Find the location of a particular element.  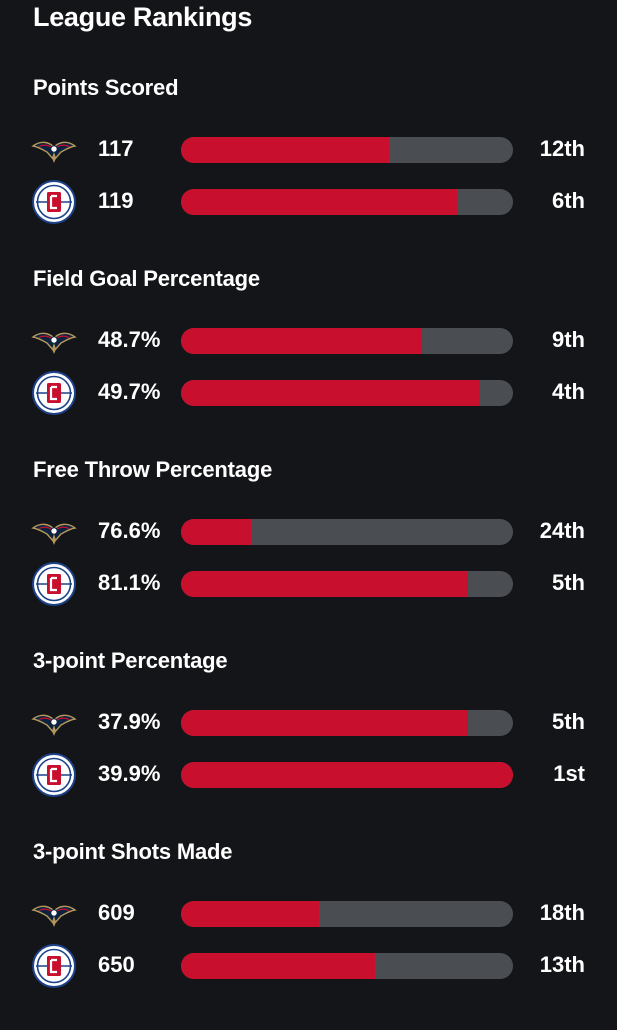

stat-row-pelicans: 76.6% 24th is located at coordinates (308, 532).